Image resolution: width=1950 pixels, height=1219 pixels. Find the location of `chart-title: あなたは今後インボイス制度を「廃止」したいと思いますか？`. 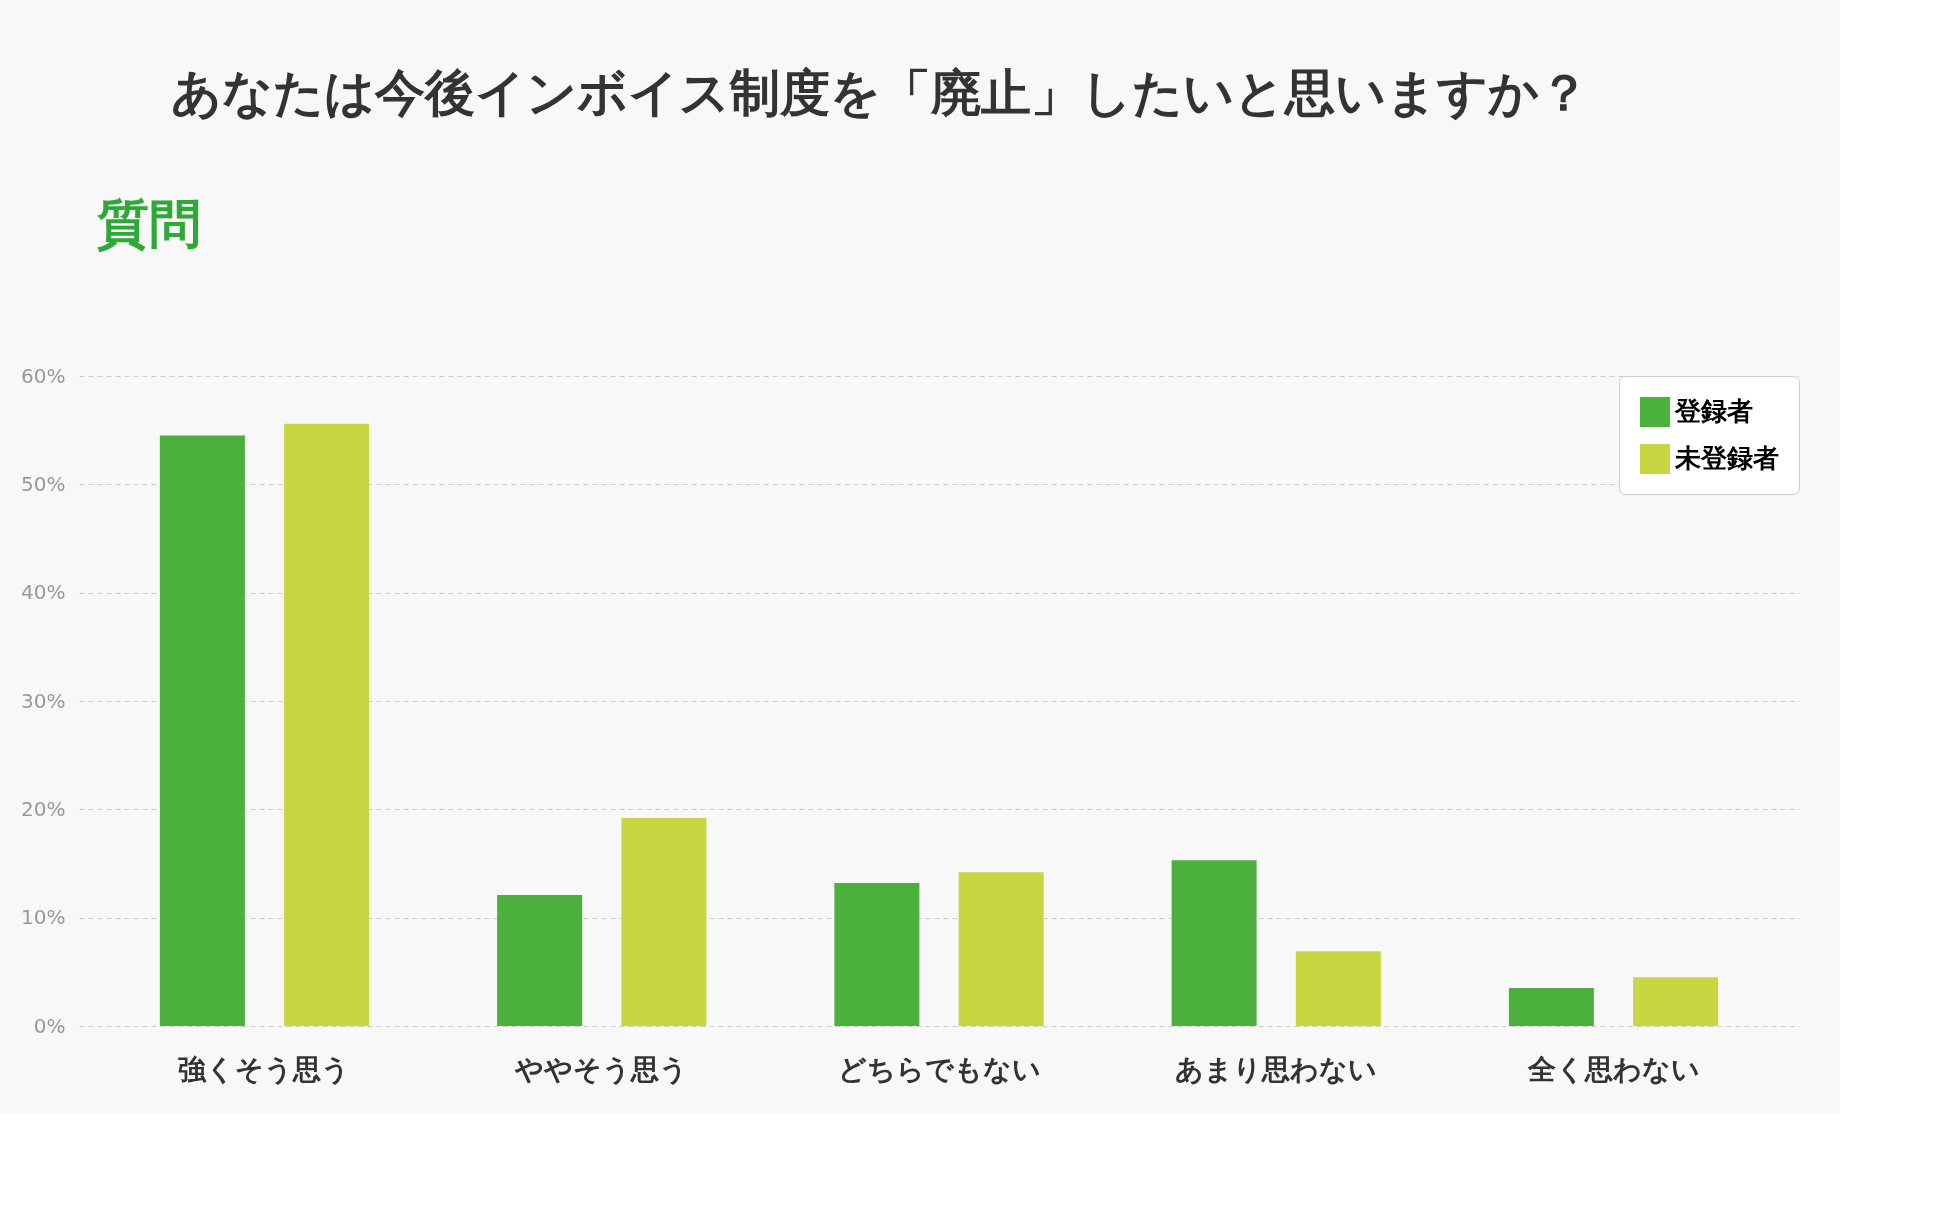

chart-title: あなたは今後インボイス制度を「廃止」したいと思いますか？ is located at coordinates (879, 93).